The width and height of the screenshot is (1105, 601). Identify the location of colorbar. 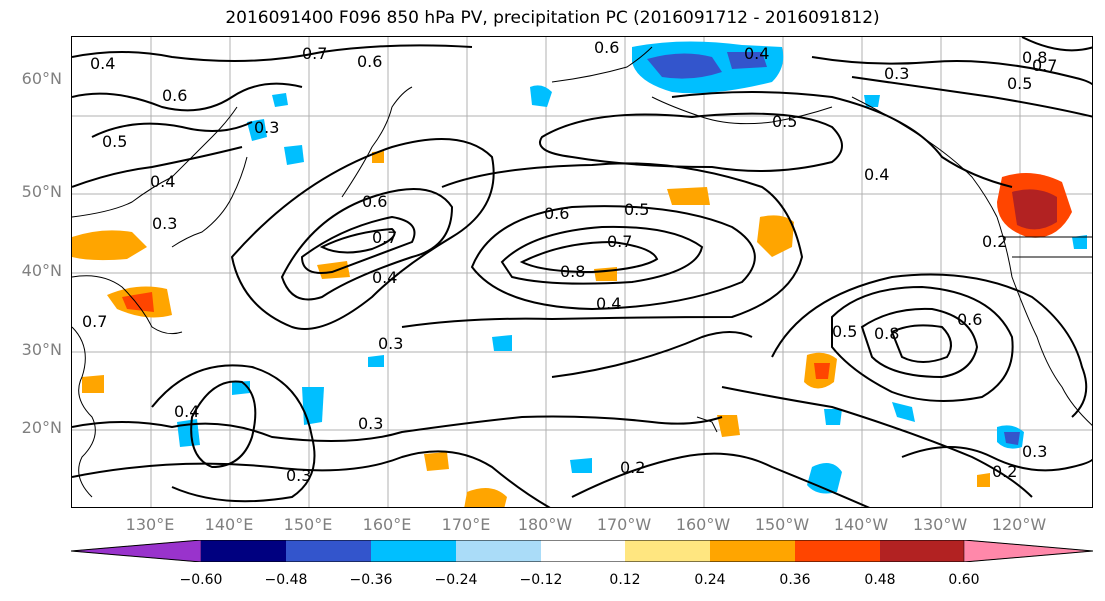
(582, 551).